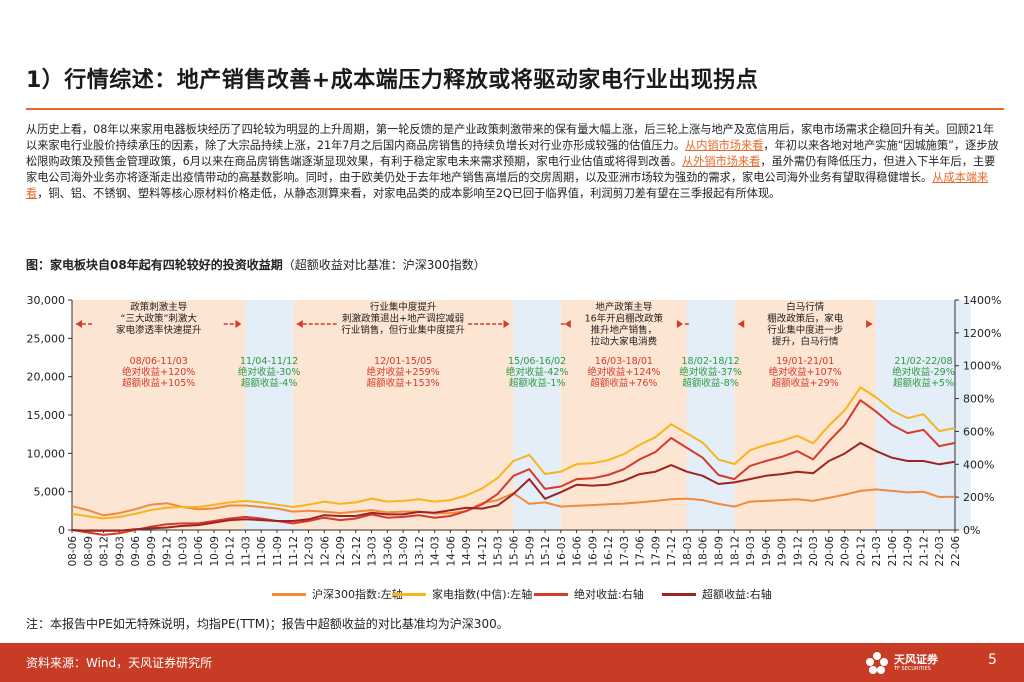 The image size is (1024, 682). What do you see at coordinates (158, 383) in the screenshot?
I see `annotation-stat: 超额收益+105%` at bounding box center [158, 383].